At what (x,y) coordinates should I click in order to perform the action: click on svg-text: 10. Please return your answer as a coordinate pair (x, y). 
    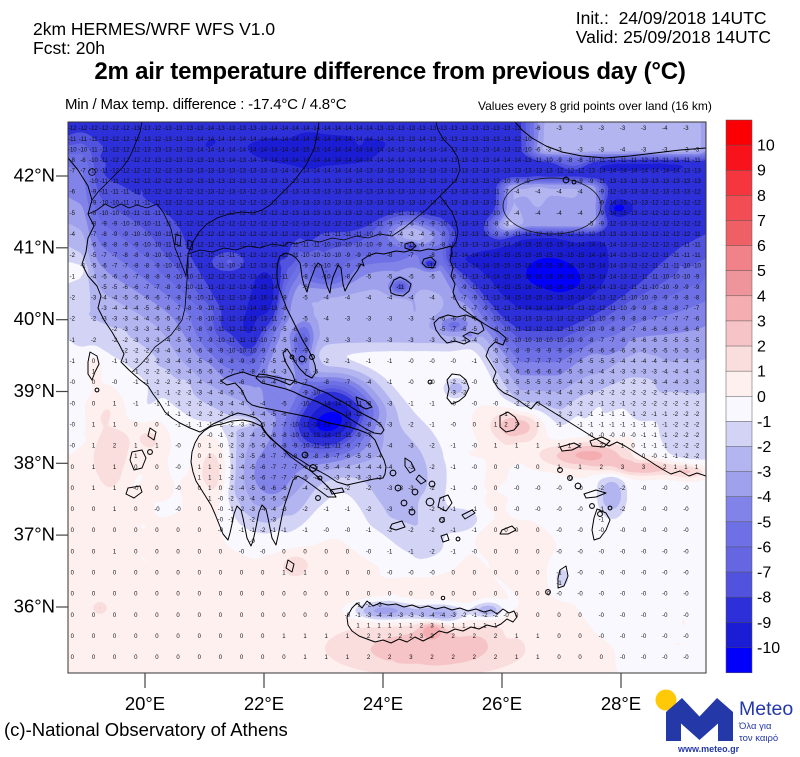
    Looking at the image, I should click on (766, 146).